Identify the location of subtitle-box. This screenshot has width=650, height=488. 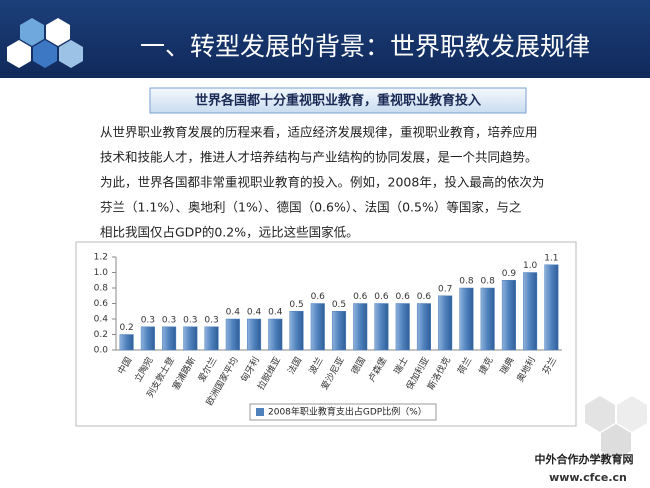
(338, 100).